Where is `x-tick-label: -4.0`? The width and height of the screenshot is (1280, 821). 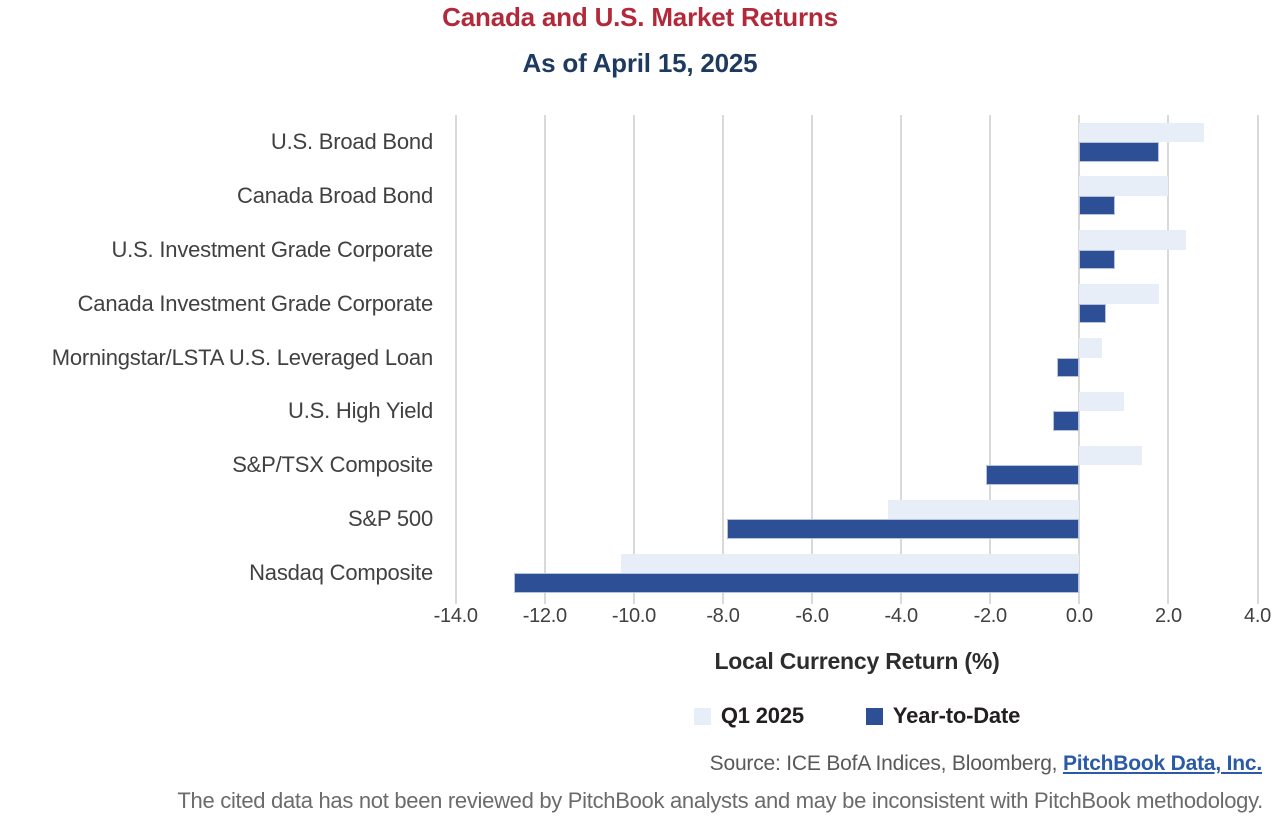
x-tick-label: -4.0 is located at coordinates (901, 616).